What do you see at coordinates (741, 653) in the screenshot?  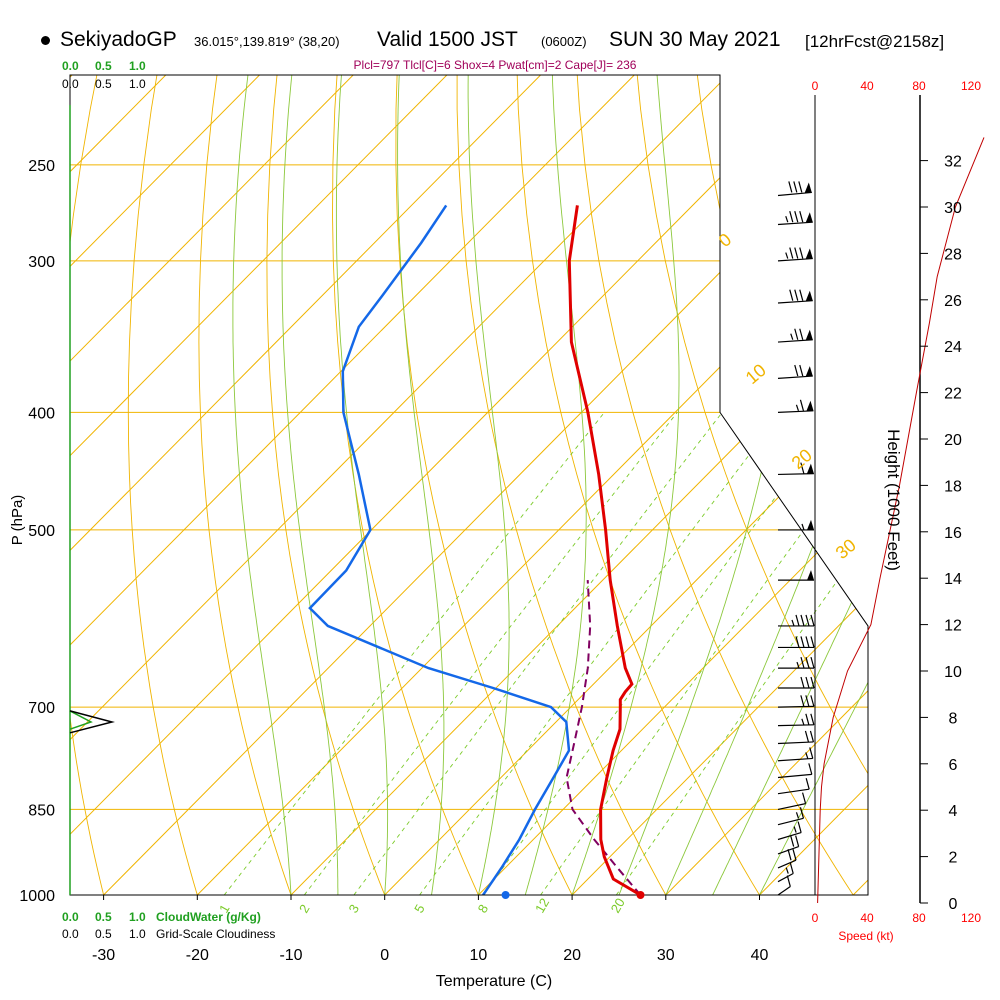 I see `mixing-ratio-line` at bounding box center [741, 653].